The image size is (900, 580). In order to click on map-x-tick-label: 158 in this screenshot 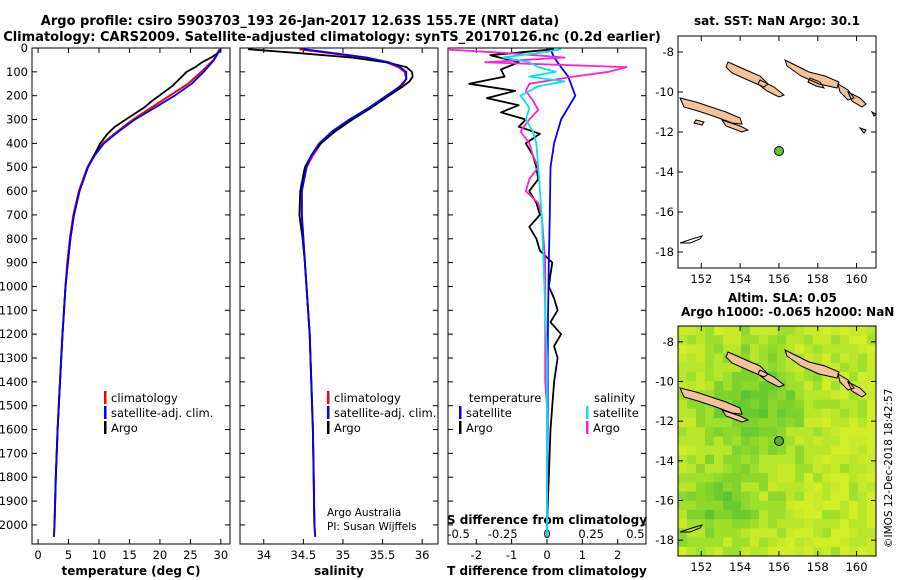, I will do `click(818, 567)`.